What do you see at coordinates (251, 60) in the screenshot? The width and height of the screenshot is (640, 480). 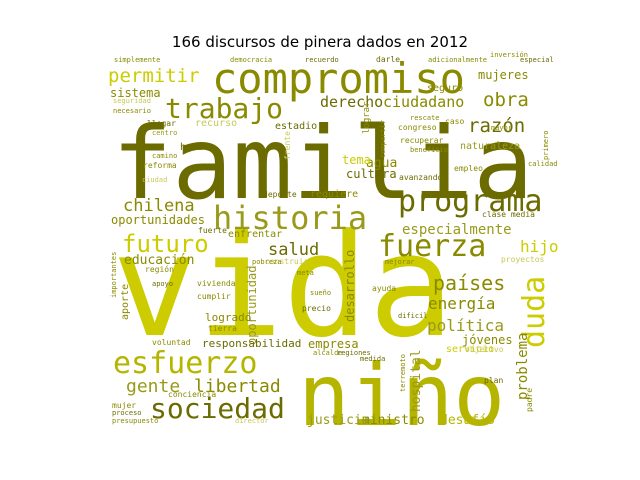 I see `cloud-word: democracia` at bounding box center [251, 60].